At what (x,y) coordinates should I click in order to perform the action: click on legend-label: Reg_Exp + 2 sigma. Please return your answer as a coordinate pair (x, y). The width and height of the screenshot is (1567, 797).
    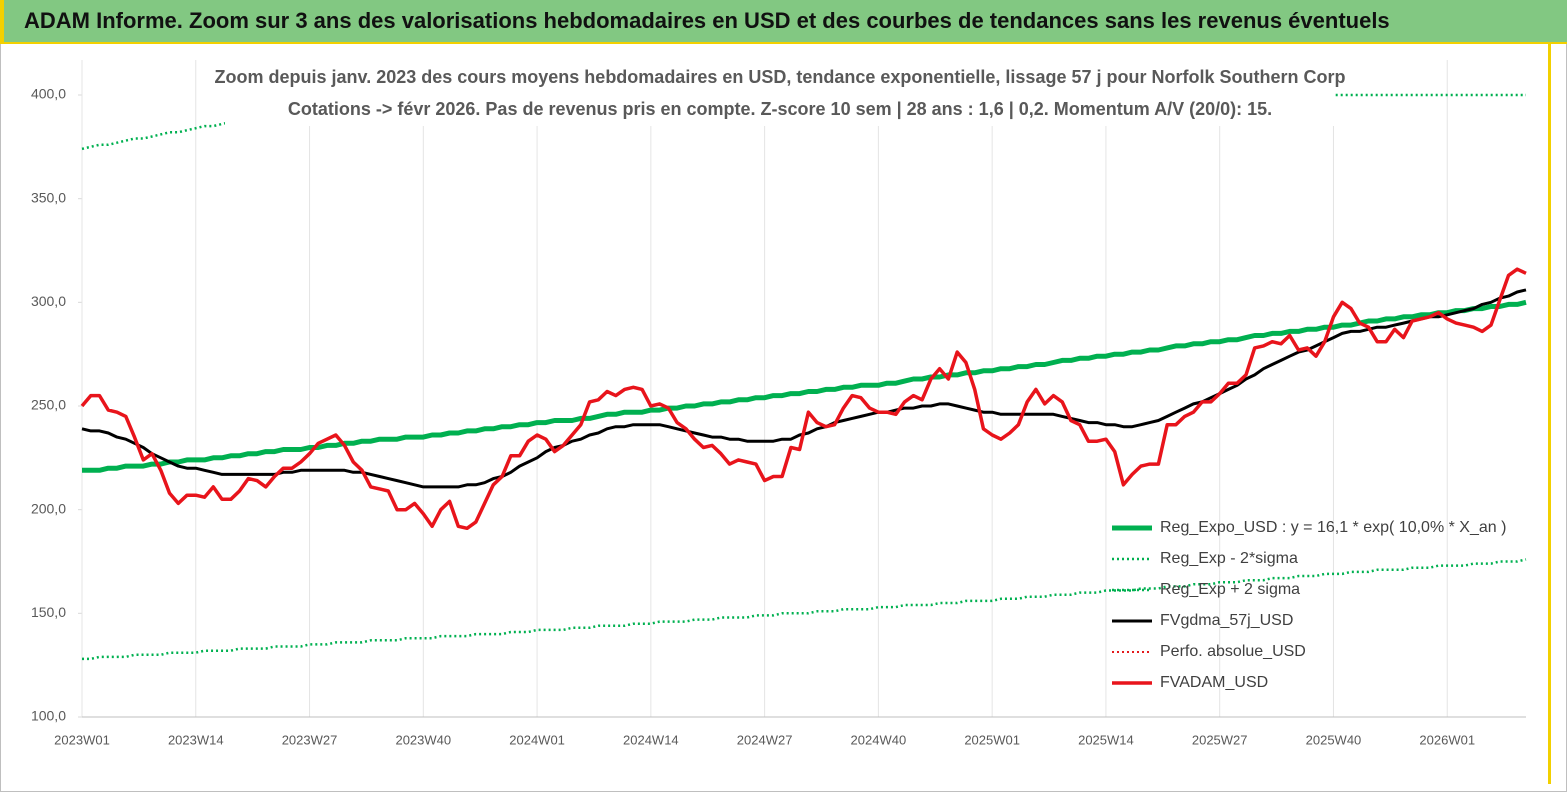
    Looking at the image, I should click on (1230, 589).